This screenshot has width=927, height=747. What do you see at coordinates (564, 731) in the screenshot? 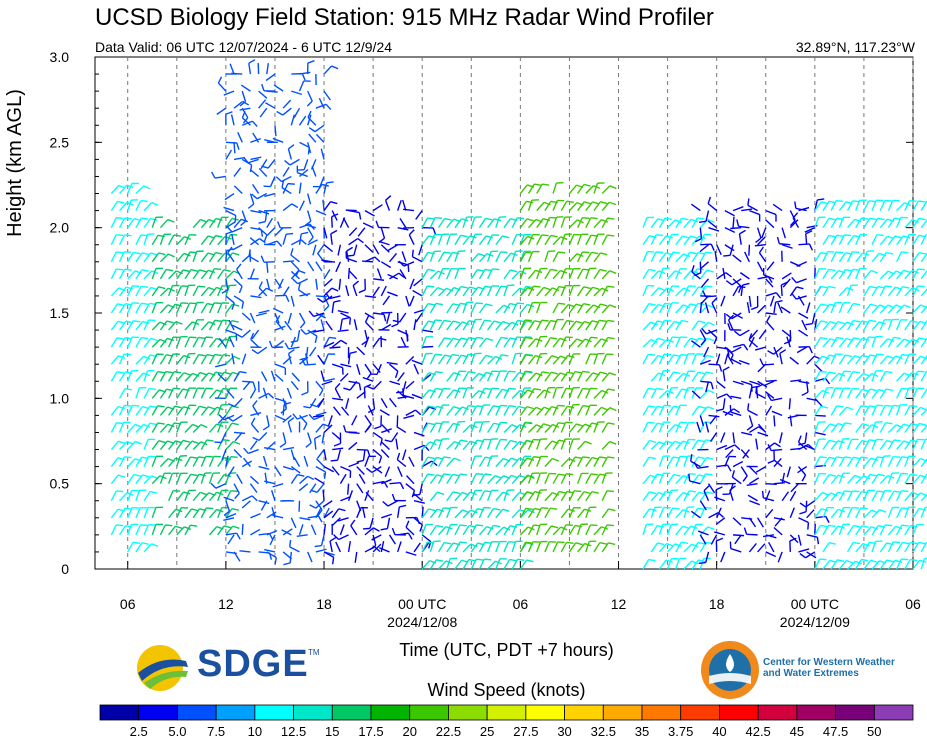
I see `colorbar-tick-label: 30` at bounding box center [564, 731].